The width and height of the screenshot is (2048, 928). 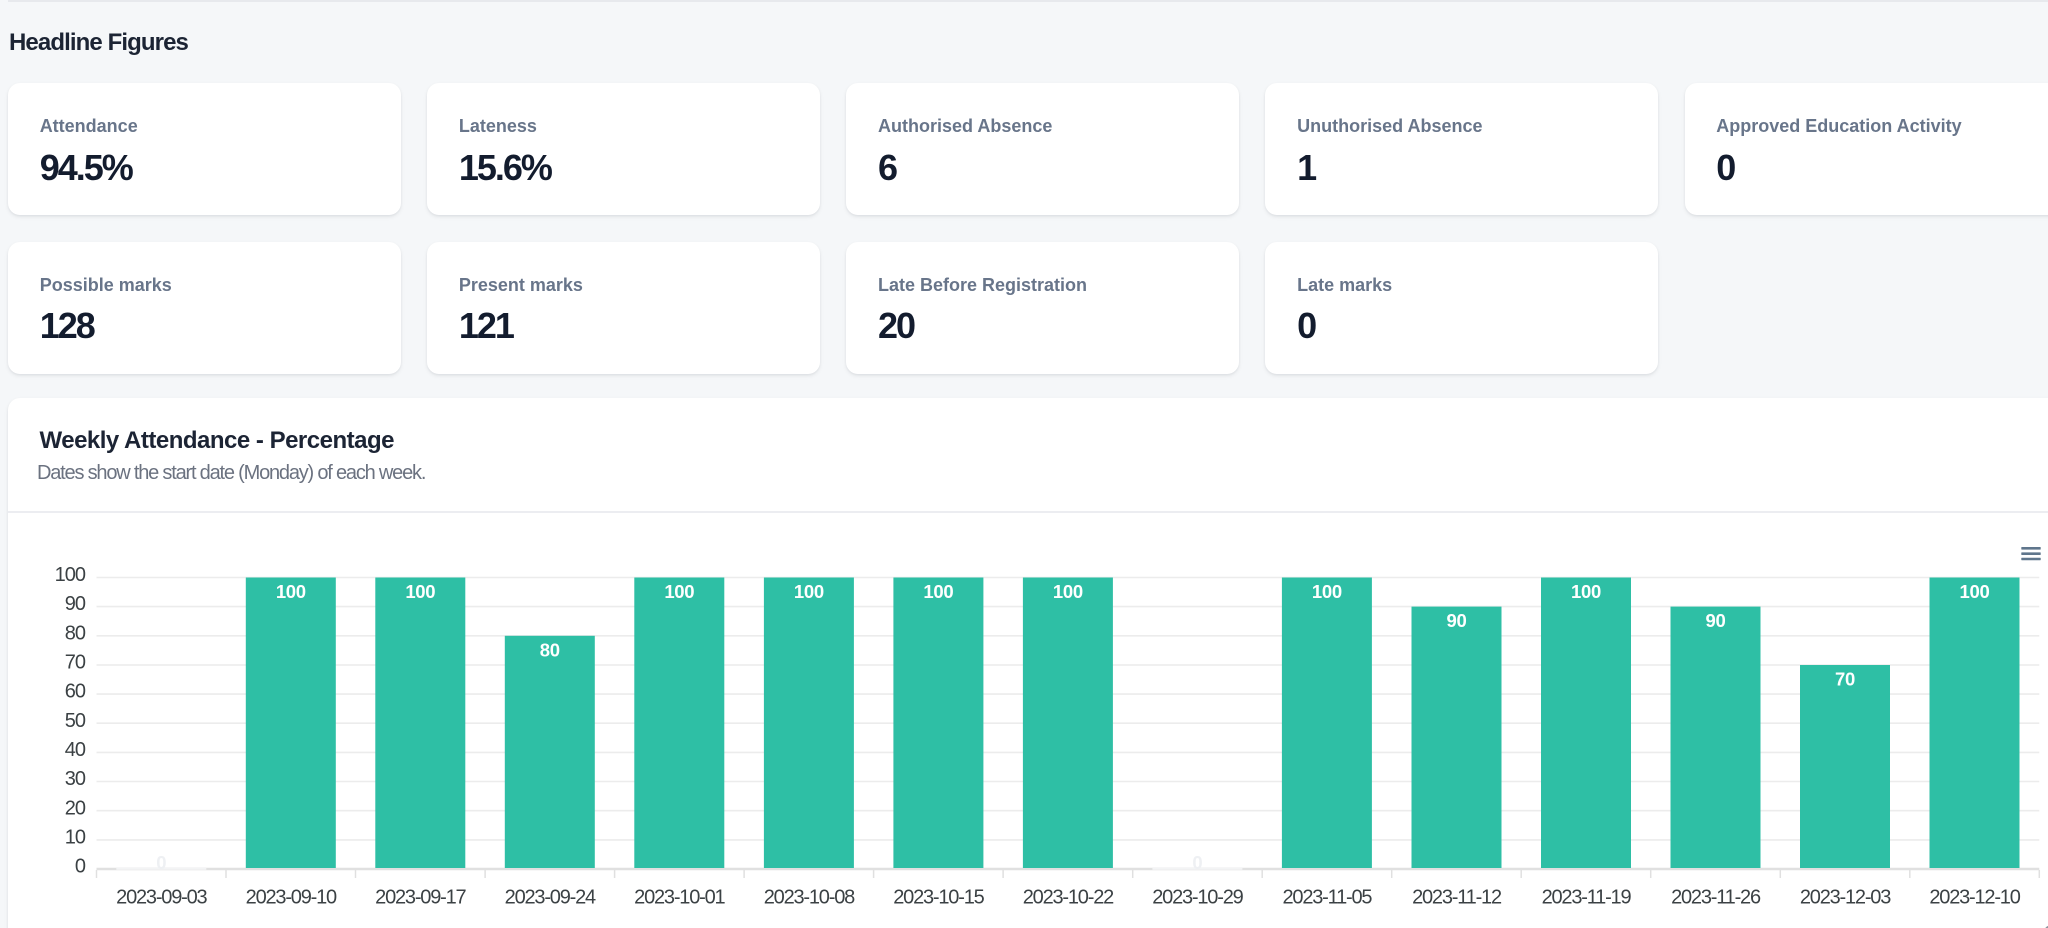 I want to click on svg-text: 2023-11-05, so click(x=1327, y=897).